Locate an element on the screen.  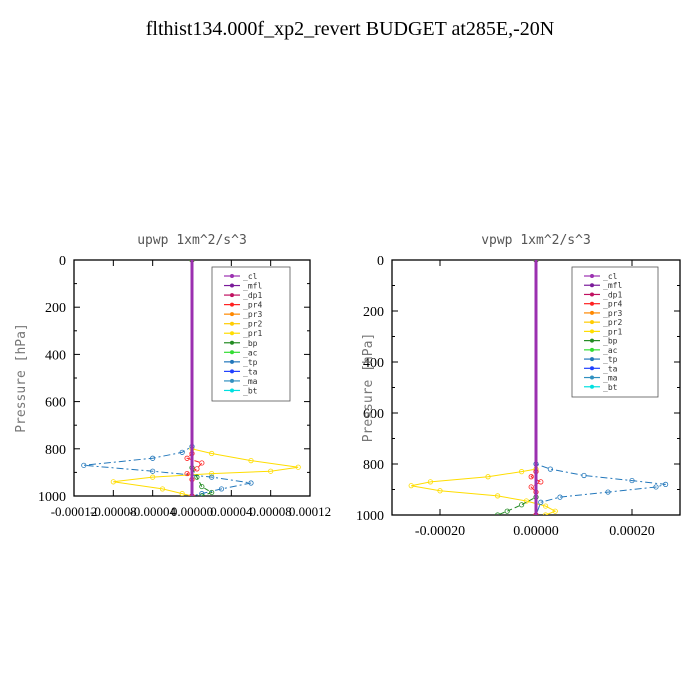
legend-label-bt: _bt is located at coordinates (250, 390).